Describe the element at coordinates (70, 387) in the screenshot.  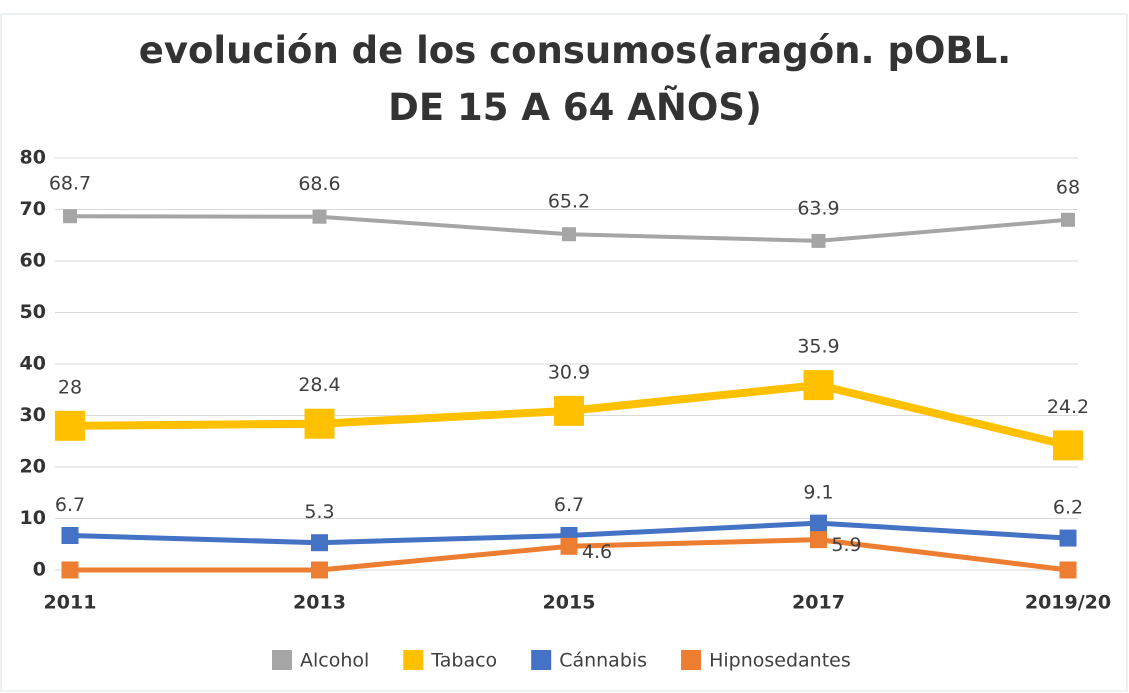
I see `data-label: 28` at that location.